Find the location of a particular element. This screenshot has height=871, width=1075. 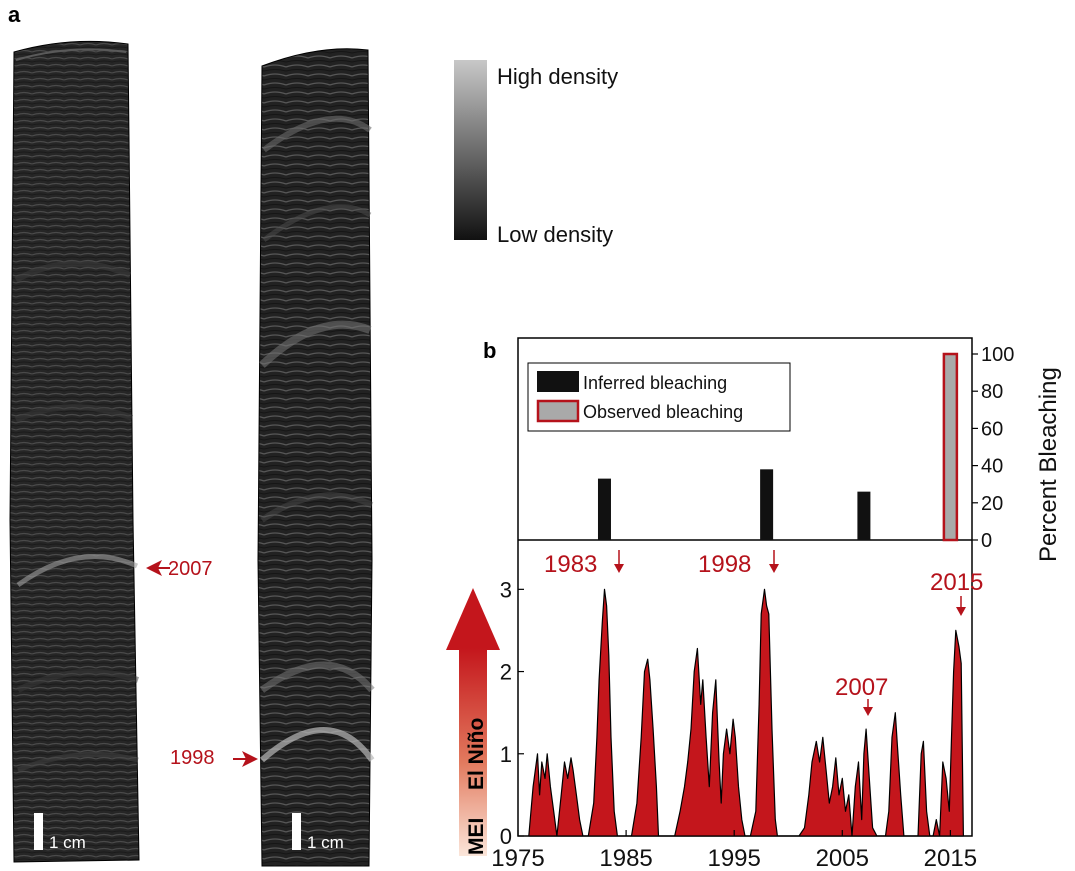

scale-bar-right is located at coordinates (296, 831).